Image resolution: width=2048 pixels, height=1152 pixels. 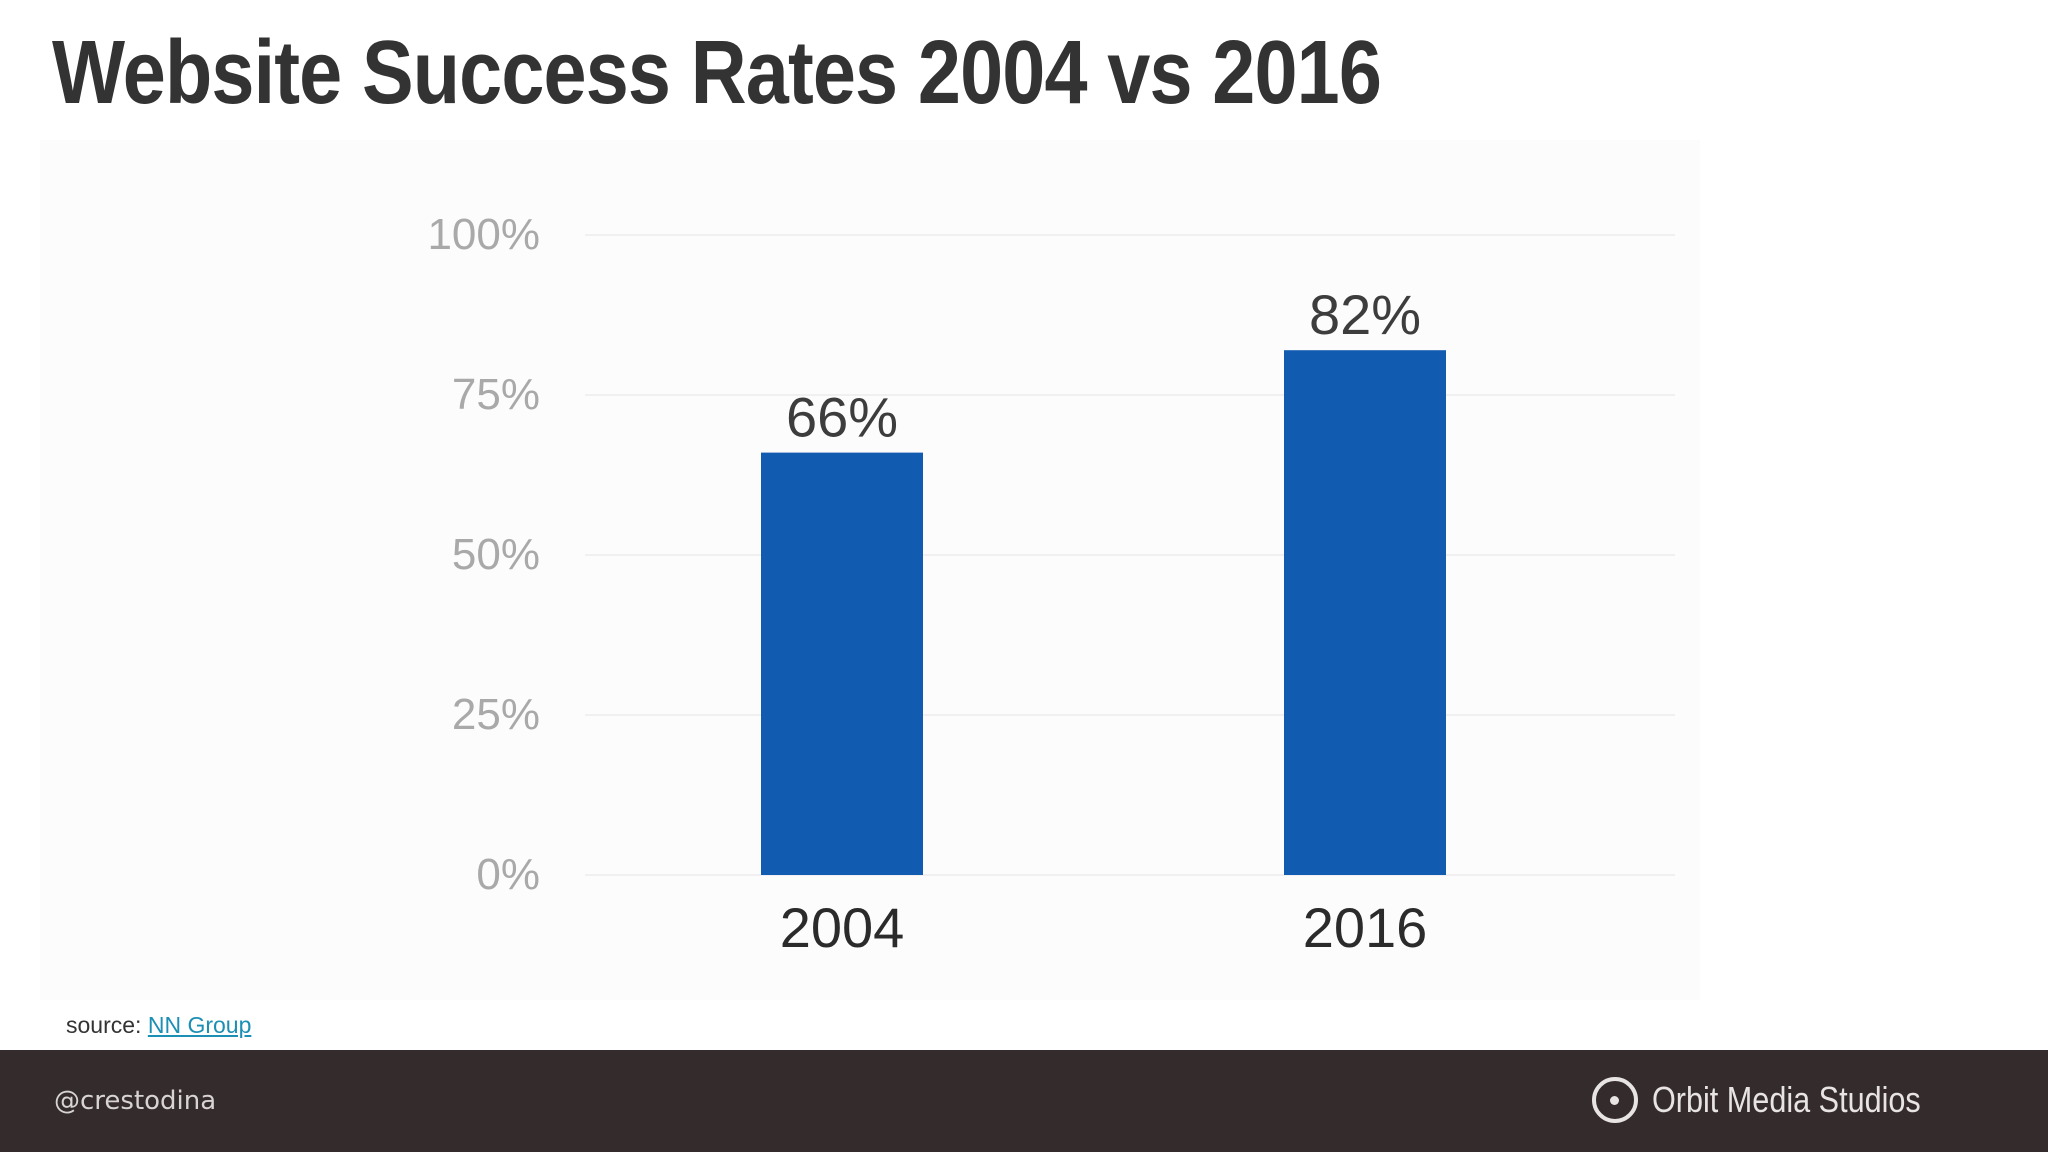 I want to click on footer-bar: @crestodina Orbit Media Studios, so click(x=1024, y=1101).